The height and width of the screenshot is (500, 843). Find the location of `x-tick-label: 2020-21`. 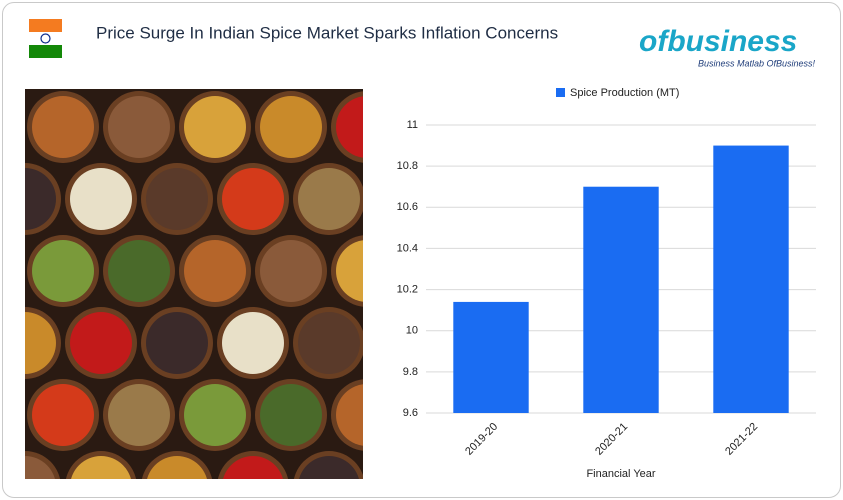

x-tick-label: 2020-21 is located at coordinates (611, 439).